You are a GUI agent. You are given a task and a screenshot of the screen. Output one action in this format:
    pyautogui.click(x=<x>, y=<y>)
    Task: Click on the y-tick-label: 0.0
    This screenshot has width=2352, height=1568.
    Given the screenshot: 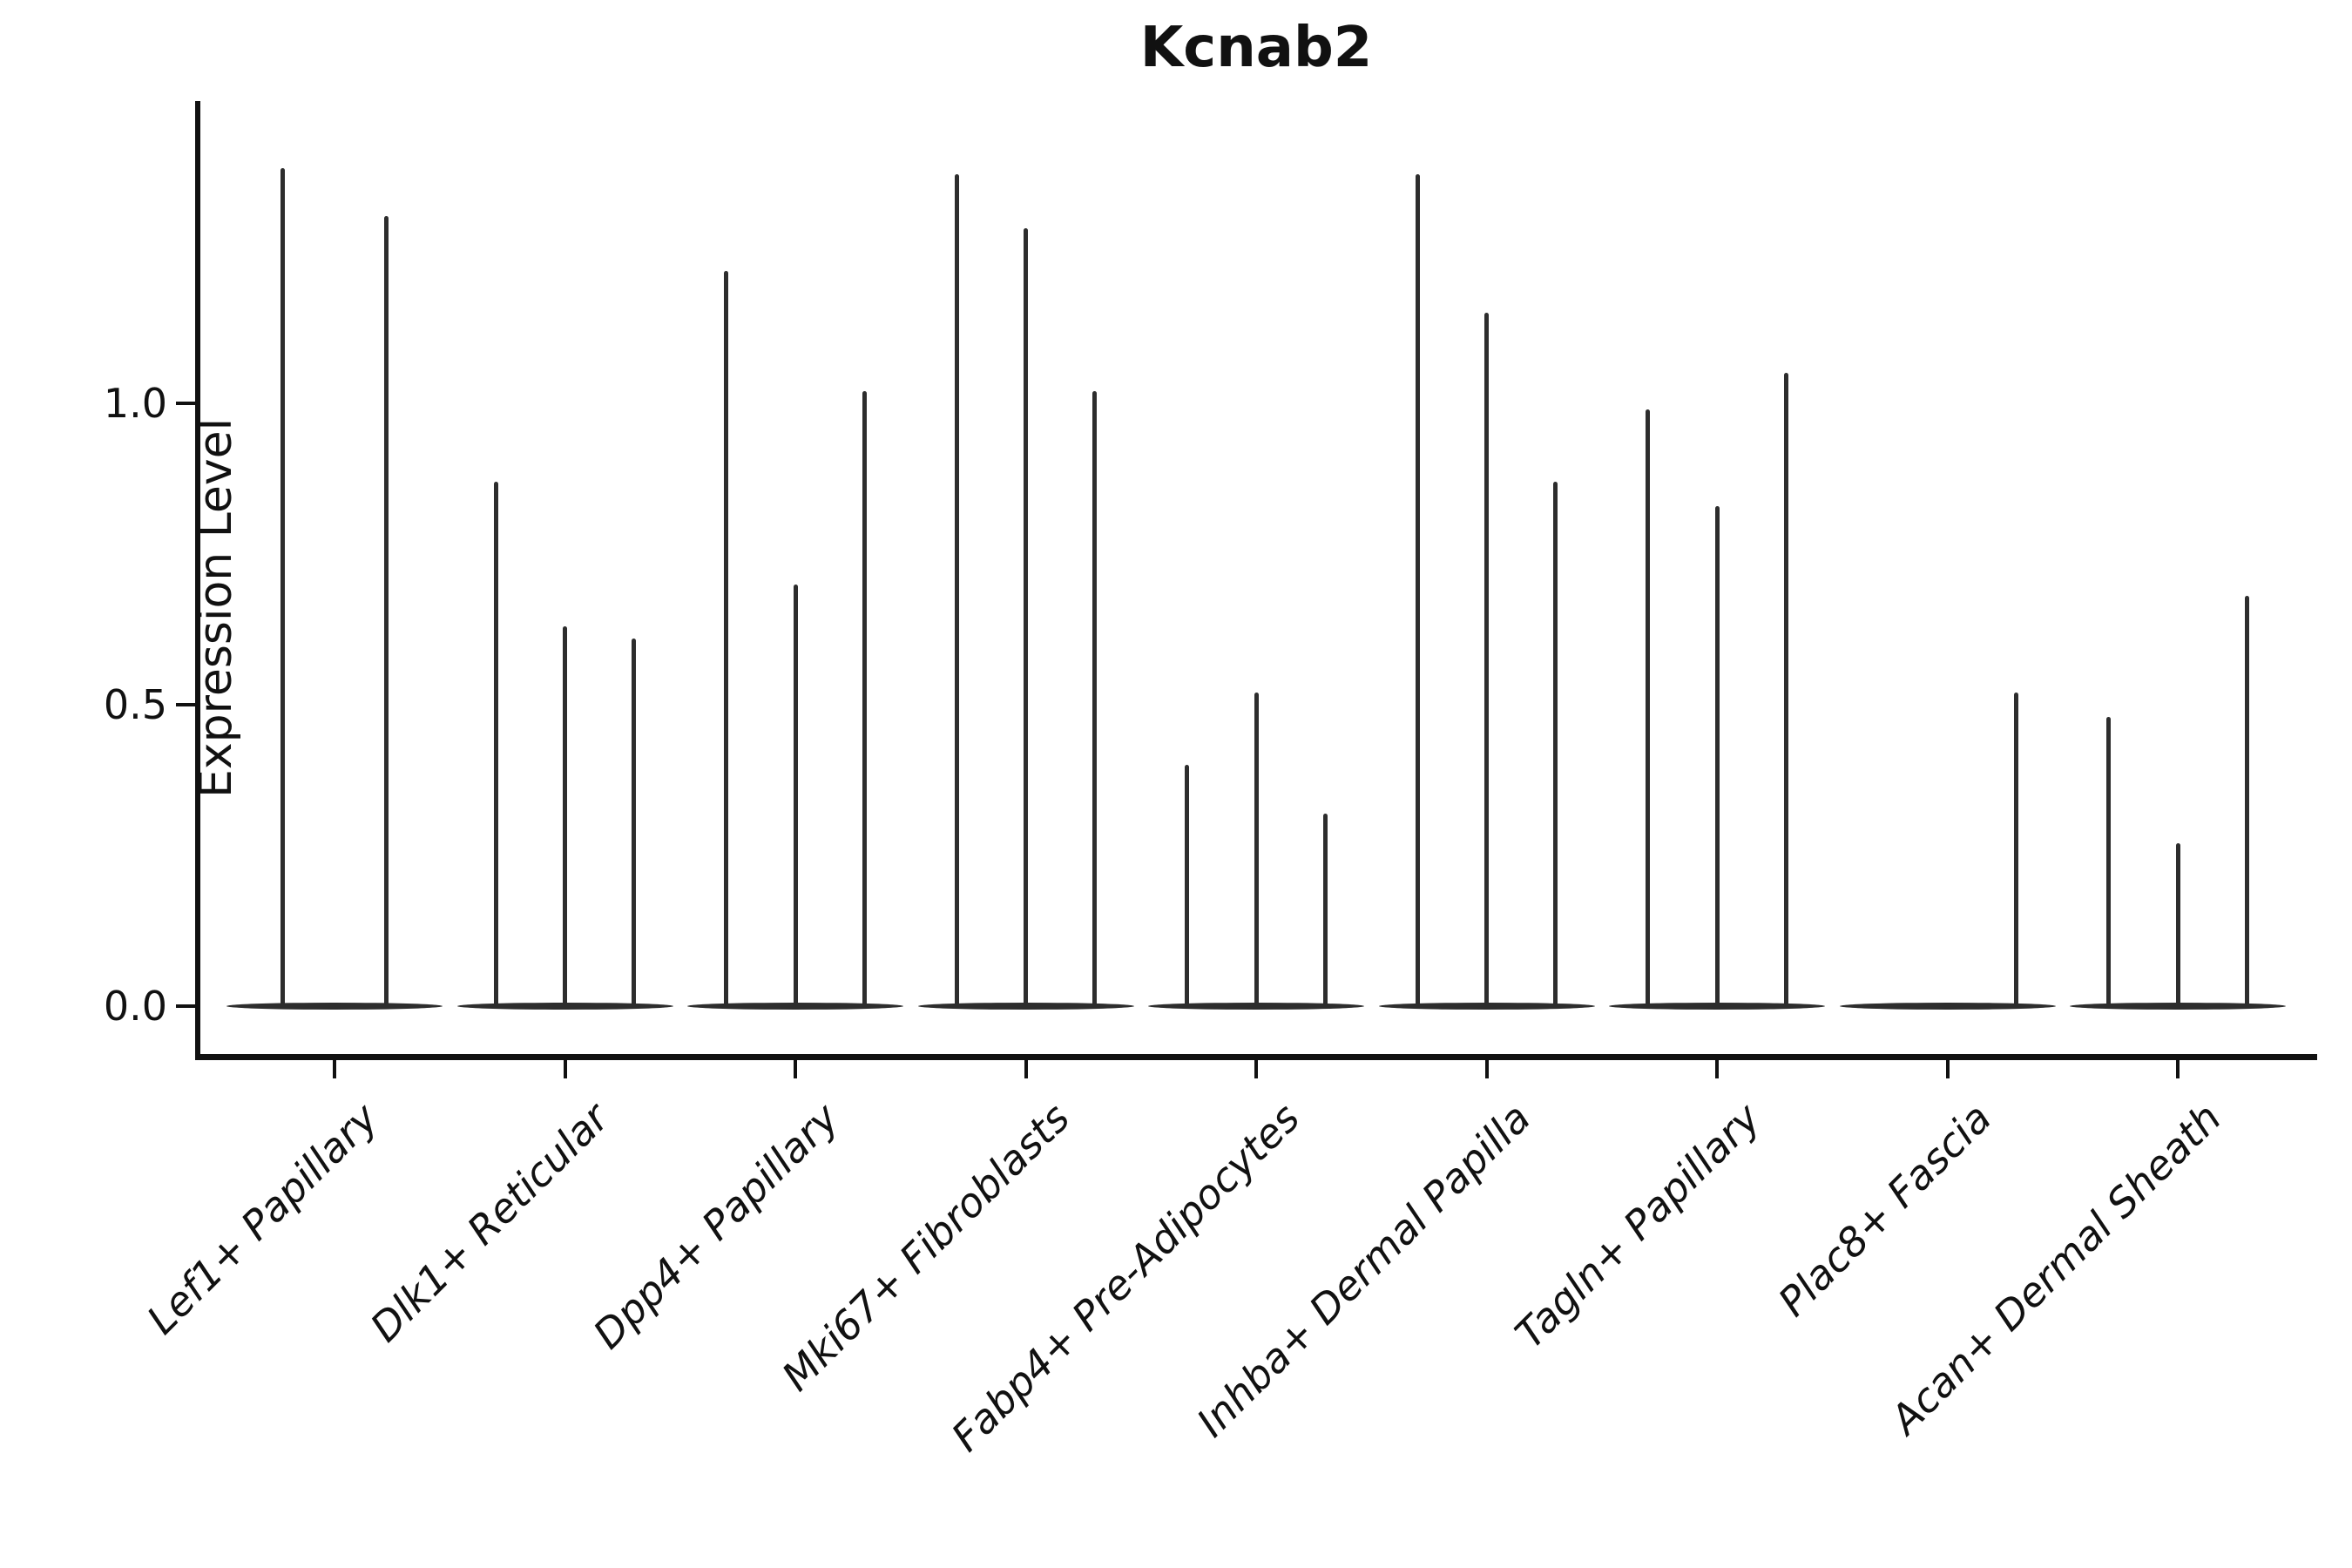 What is the action you would take?
    pyautogui.click(x=135, y=1006)
    